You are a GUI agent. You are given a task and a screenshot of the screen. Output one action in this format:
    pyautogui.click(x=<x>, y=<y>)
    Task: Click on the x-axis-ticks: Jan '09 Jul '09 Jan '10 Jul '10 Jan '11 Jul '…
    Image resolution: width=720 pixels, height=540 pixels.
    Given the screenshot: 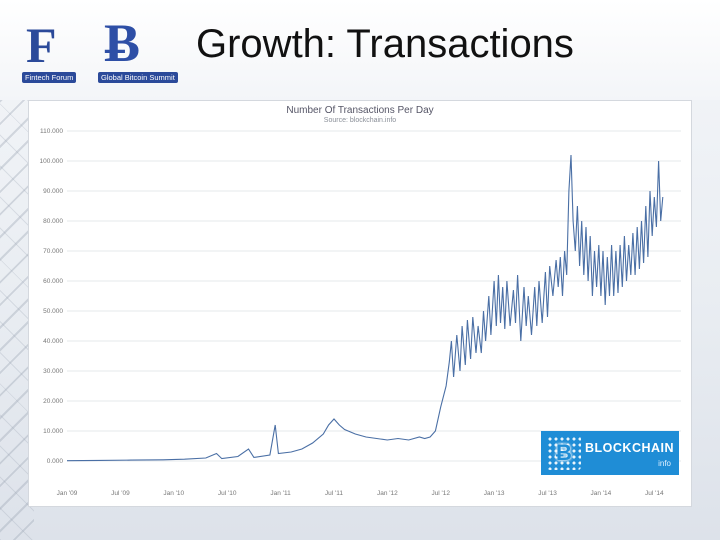 What is the action you would take?
    pyautogui.click(x=360, y=493)
    